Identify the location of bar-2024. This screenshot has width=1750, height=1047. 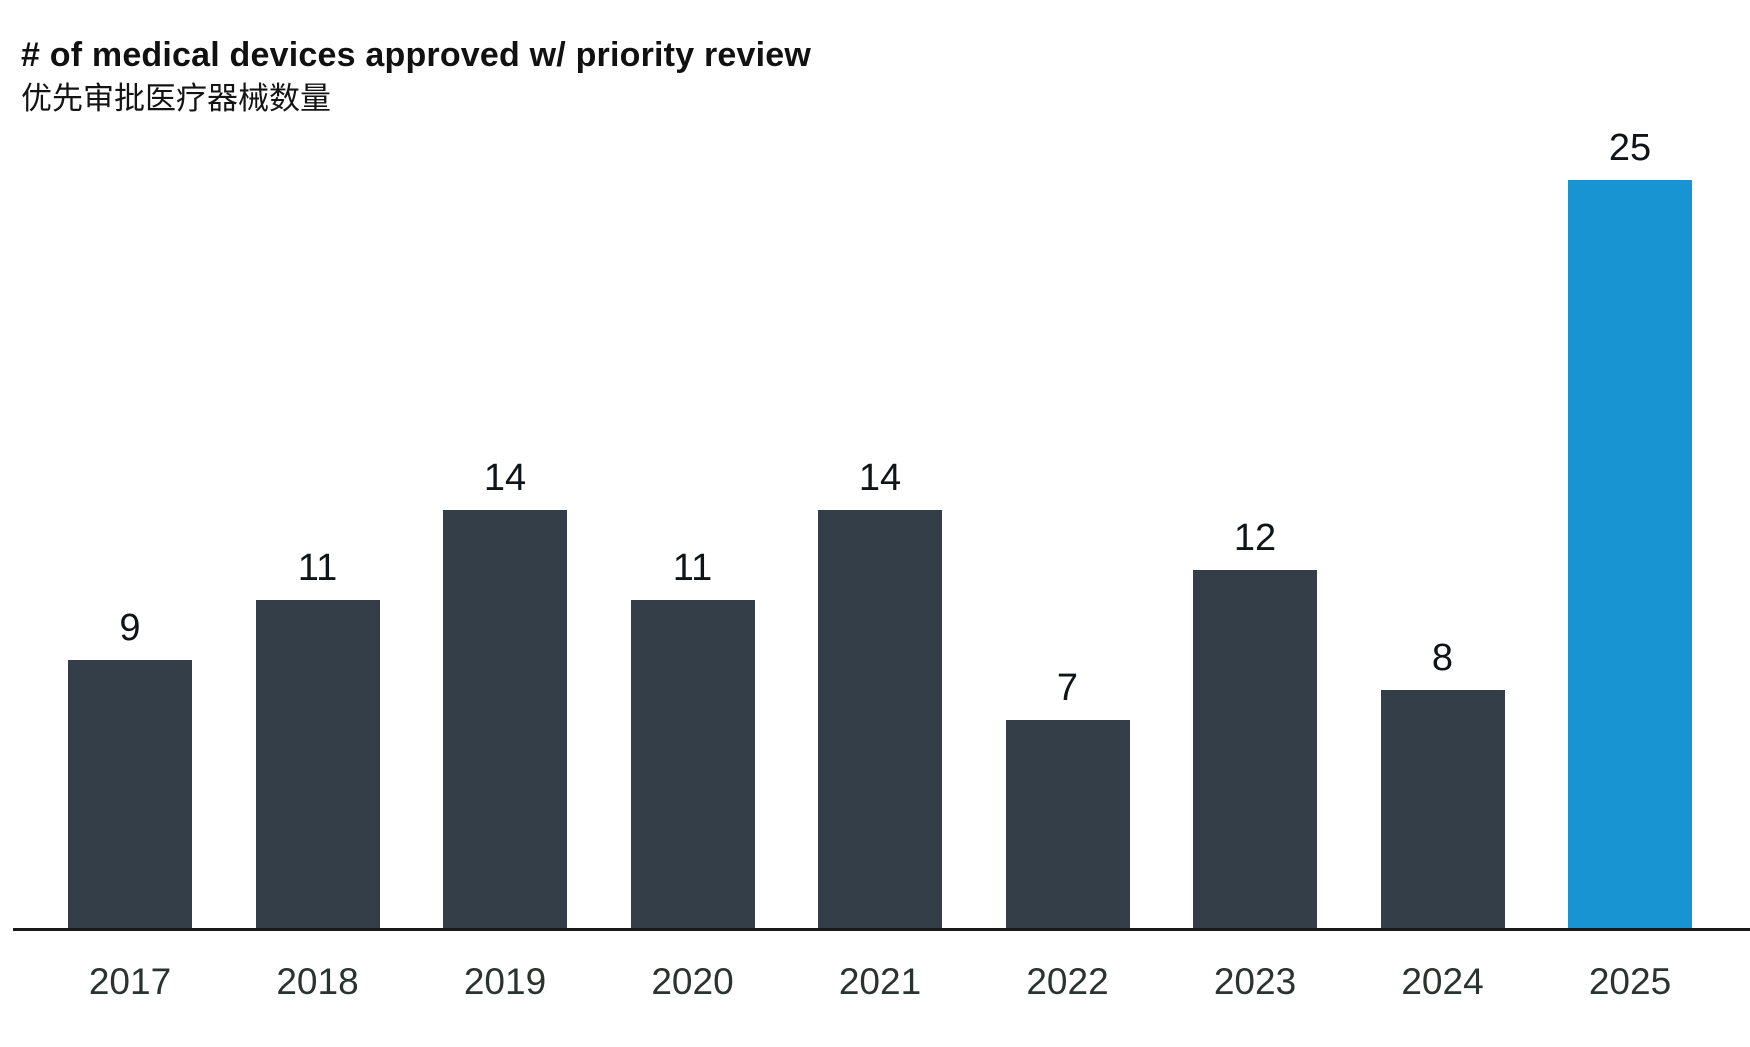
(1442, 810).